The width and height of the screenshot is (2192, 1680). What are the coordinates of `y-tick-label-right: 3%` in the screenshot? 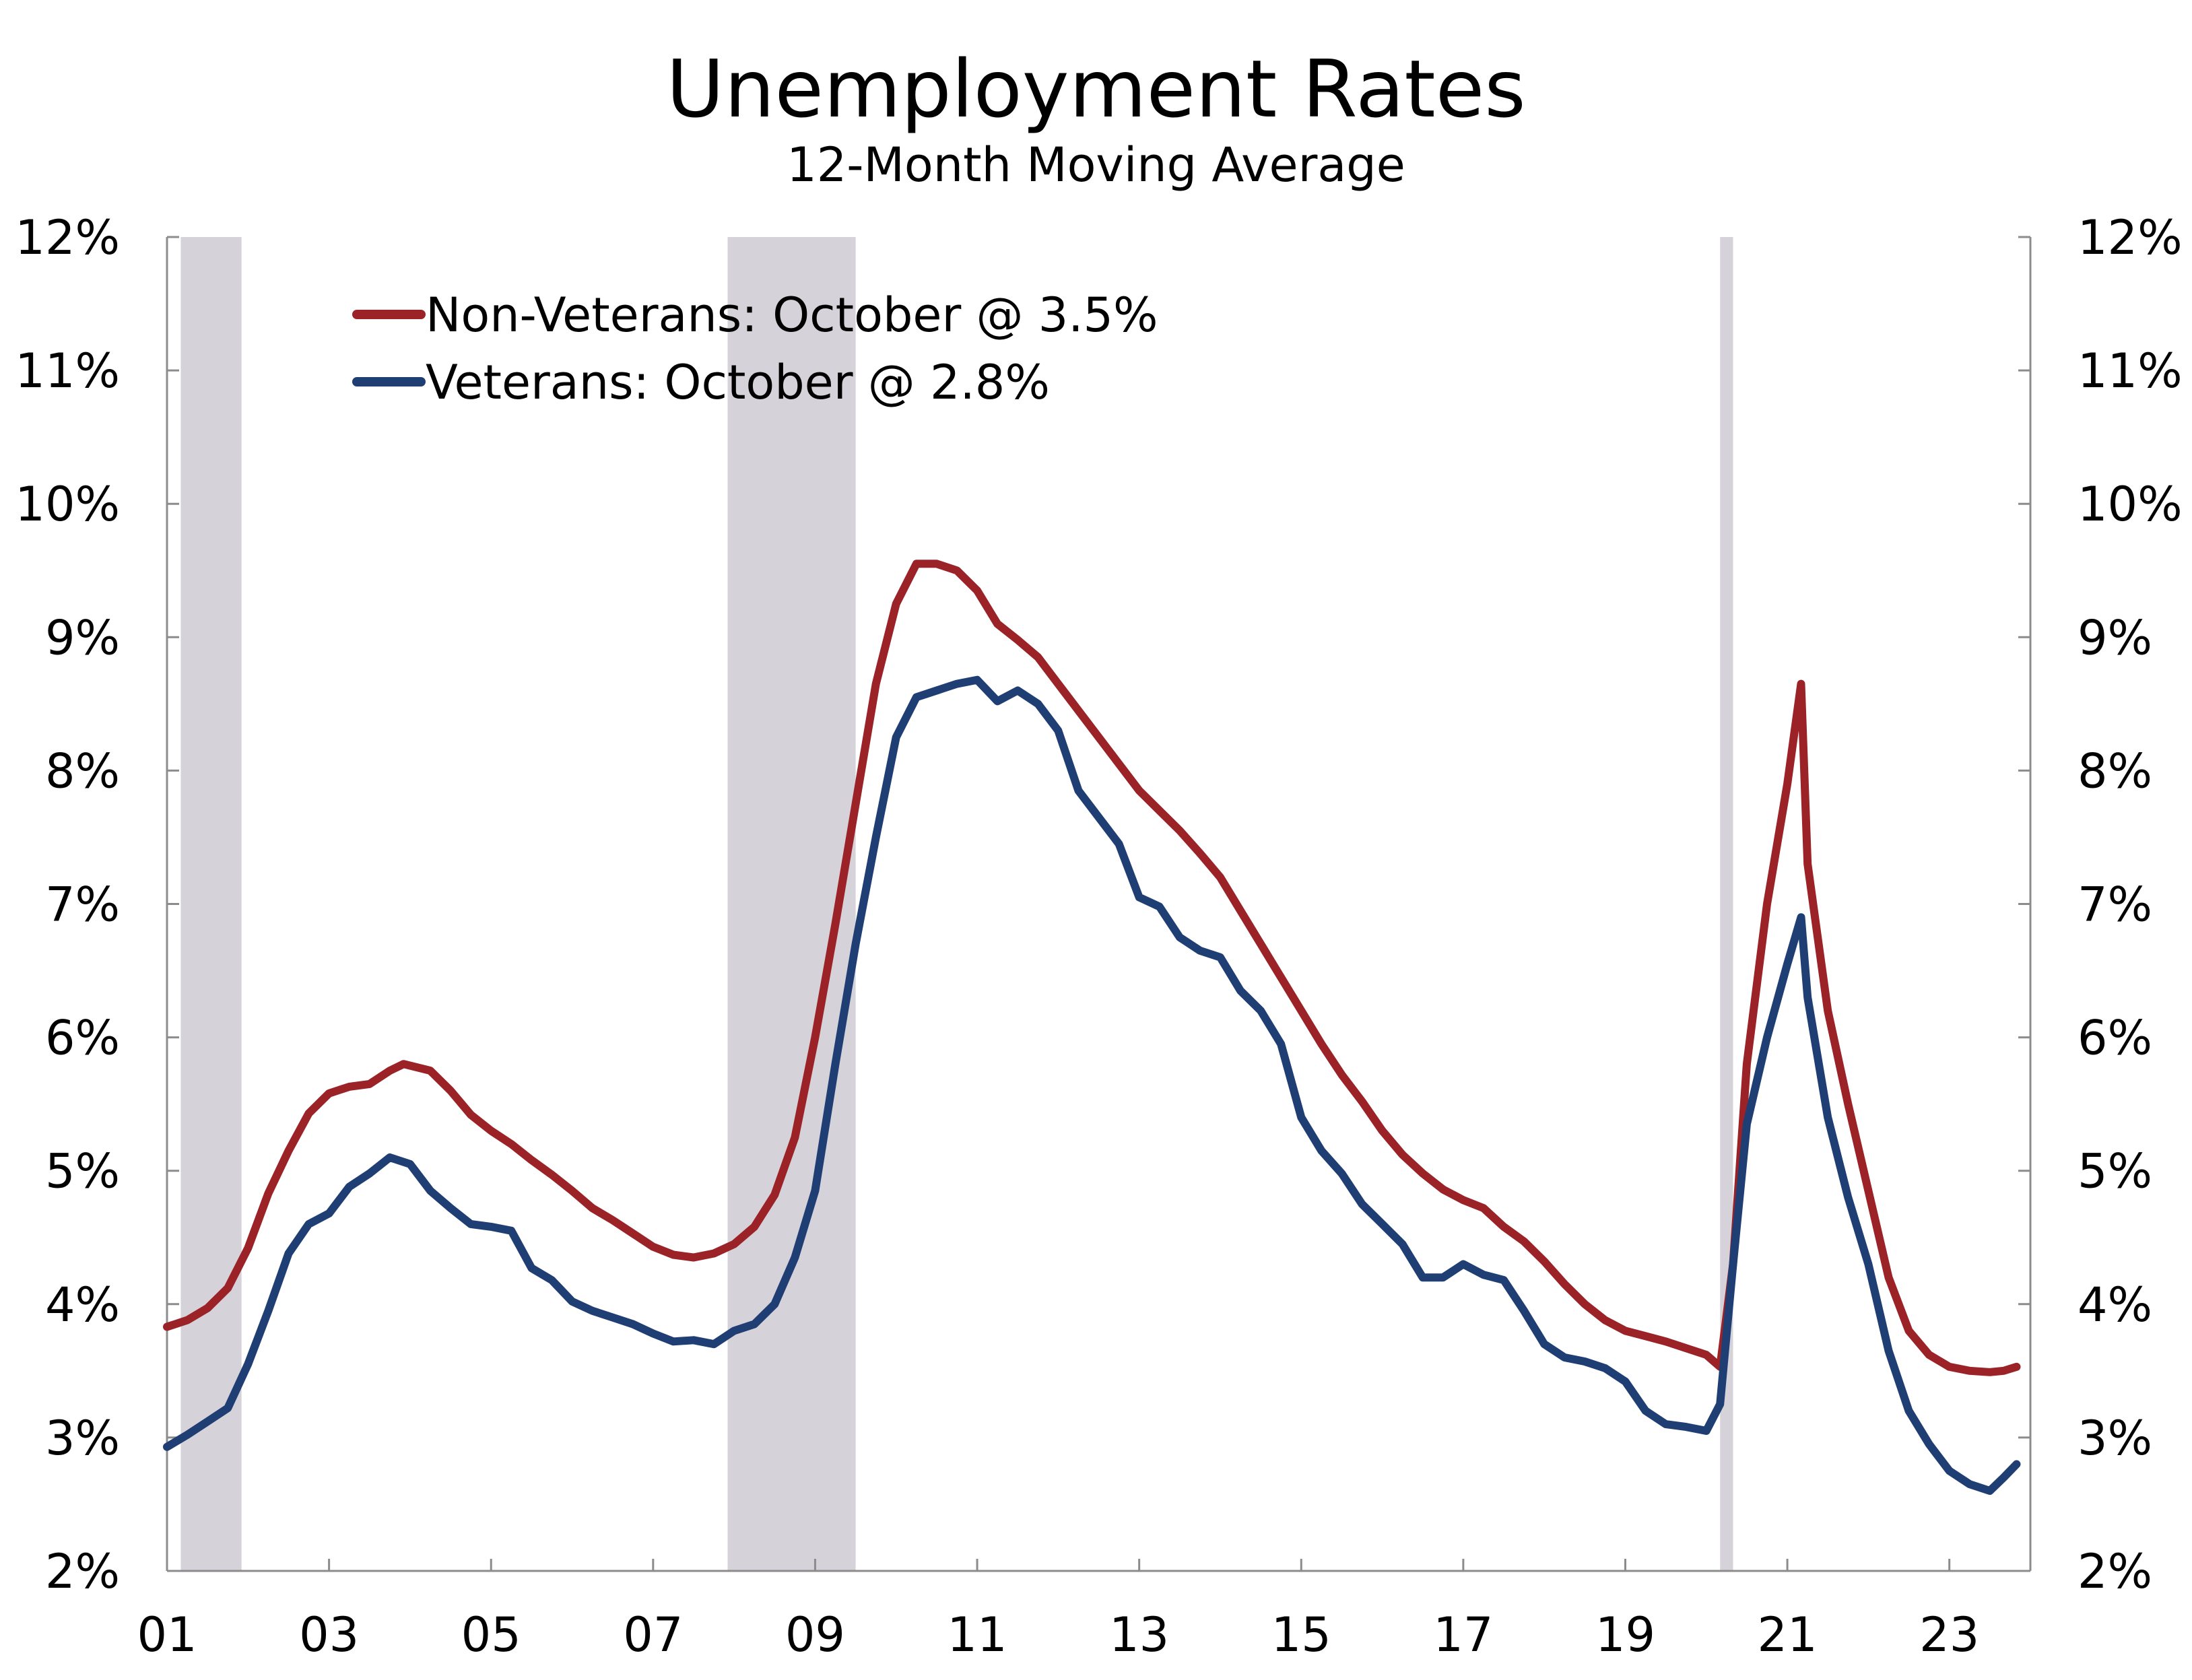 It's located at (2115, 1438).